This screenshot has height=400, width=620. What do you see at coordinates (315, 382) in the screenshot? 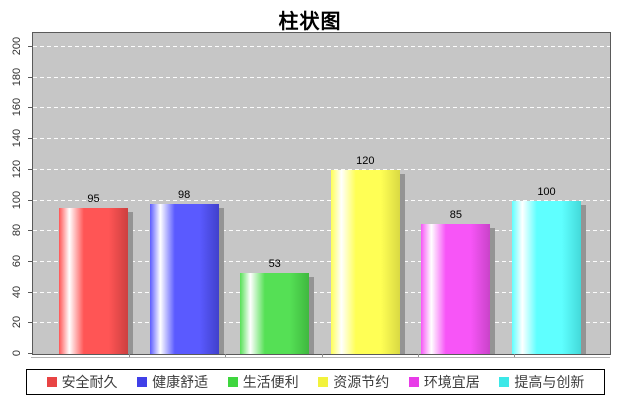
I see `legend: 安全耐久 健康舒适 生活便利 资源节约 环境宜居 提高与创新` at bounding box center [315, 382].